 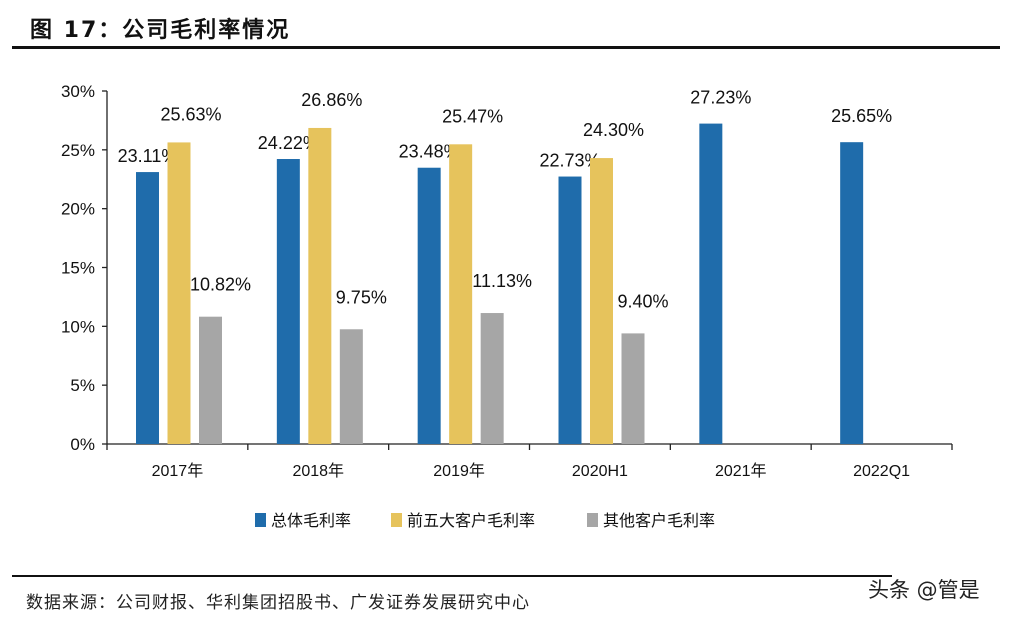 What do you see at coordinates (178, 471) in the screenshot?
I see `x-tick-label: 2017年` at bounding box center [178, 471].